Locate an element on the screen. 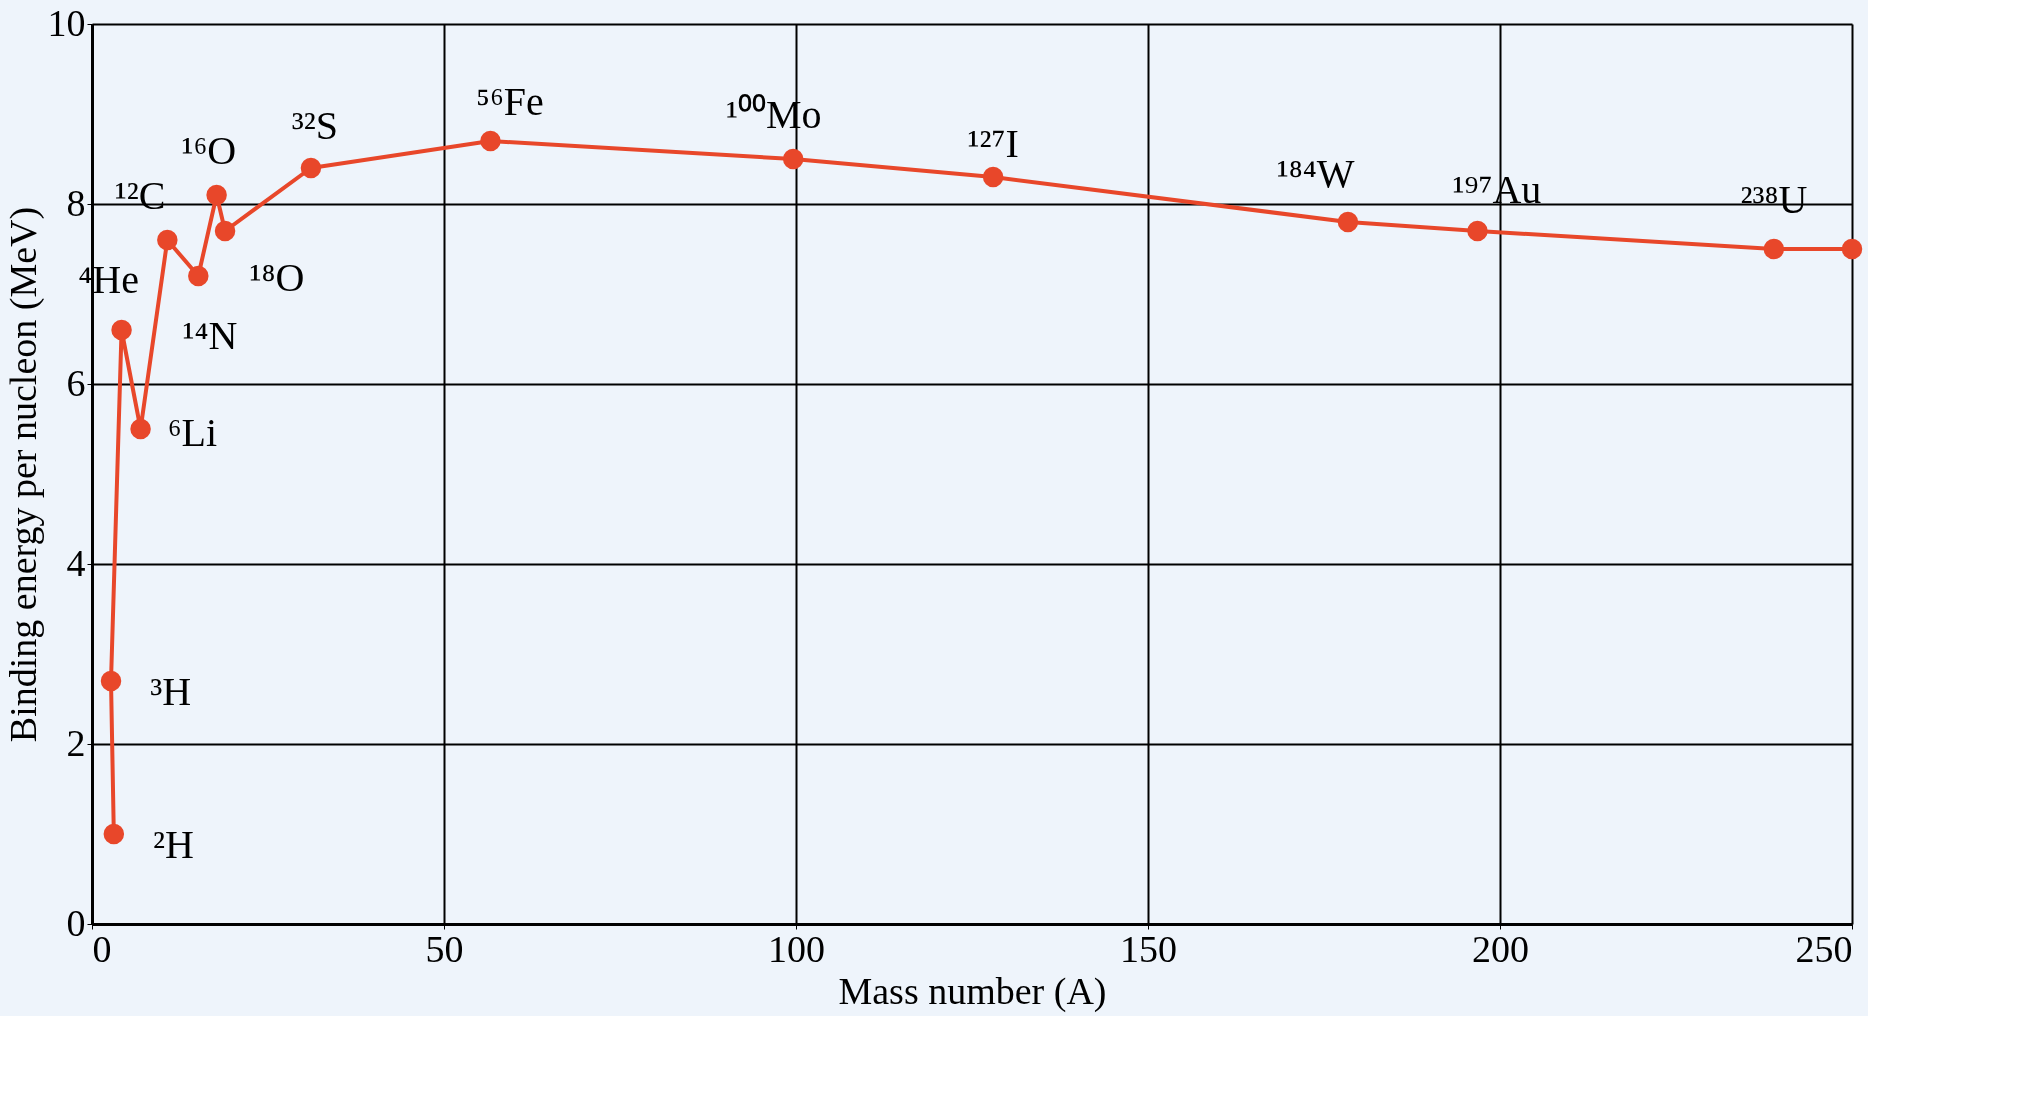 The image size is (2031, 1104). y-axis-title: Binding energy per nucleon (MeV) is located at coordinates (23, 474).